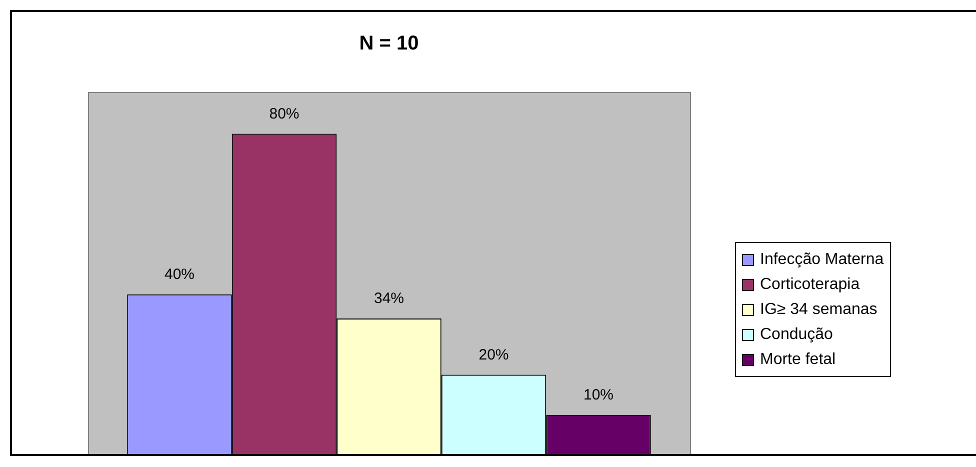 The width and height of the screenshot is (976, 467). Describe the element at coordinates (284, 113) in the screenshot. I see `data-label: 80%` at that location.